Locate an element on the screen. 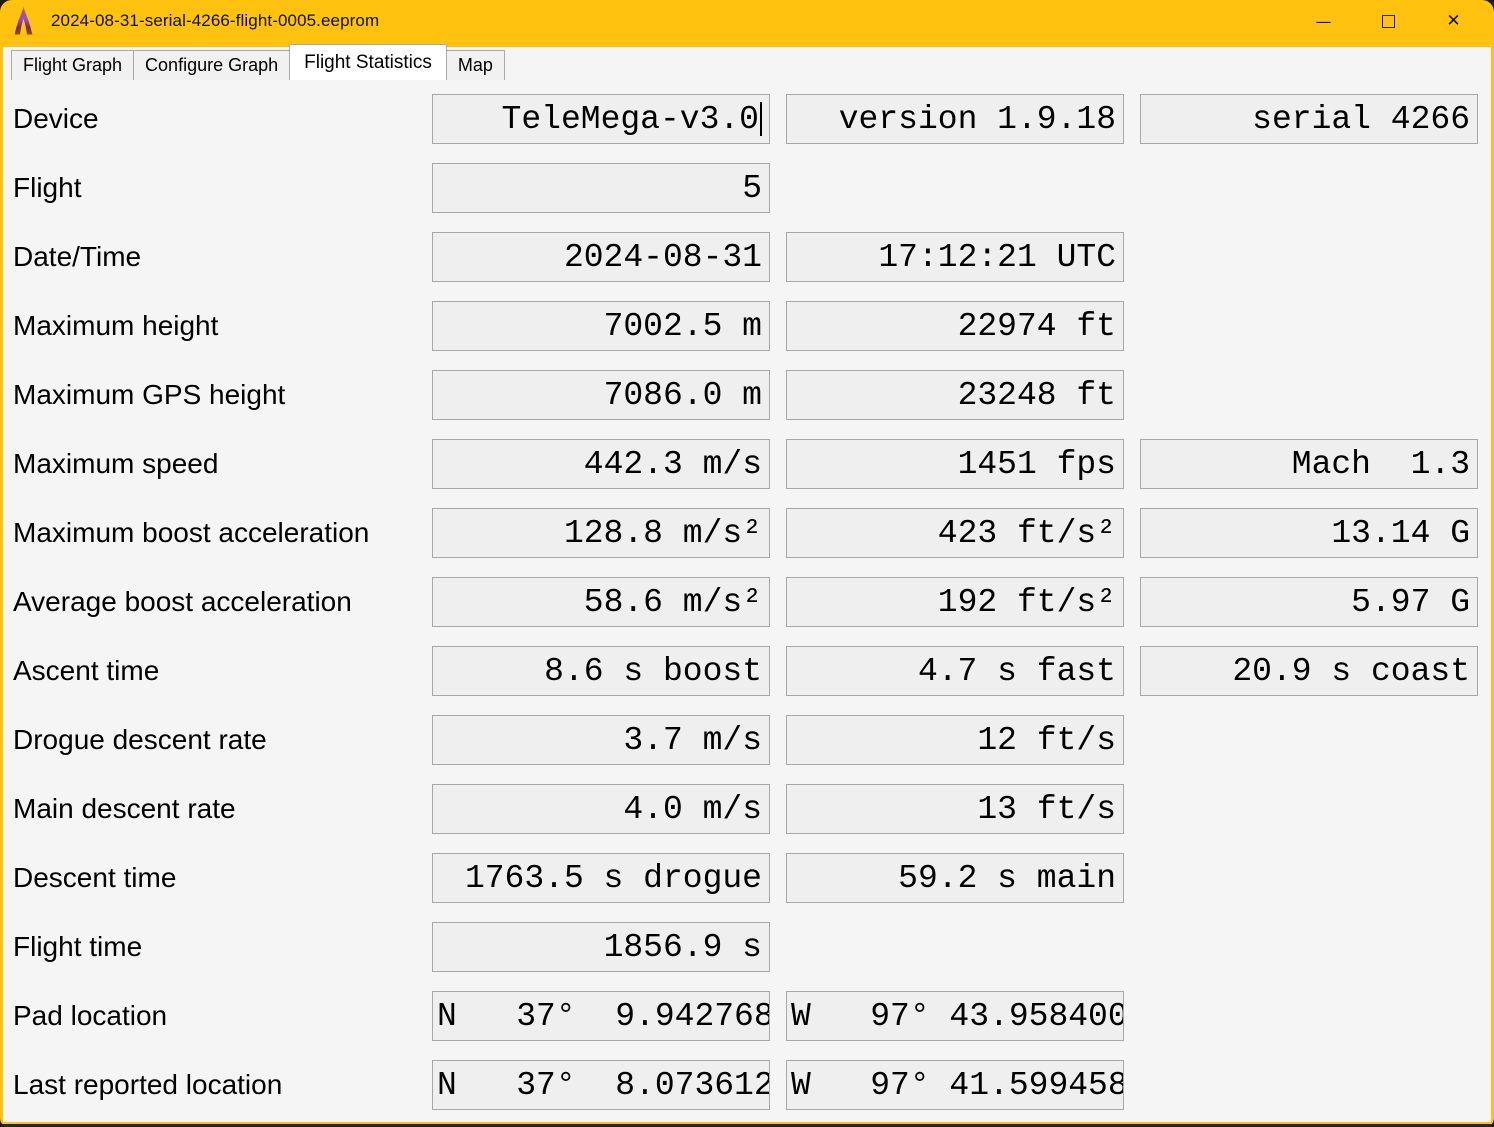 The width and height of the screenshot is (1494, 1127). window-bottom-edge is located at coordinates (747, 1125).